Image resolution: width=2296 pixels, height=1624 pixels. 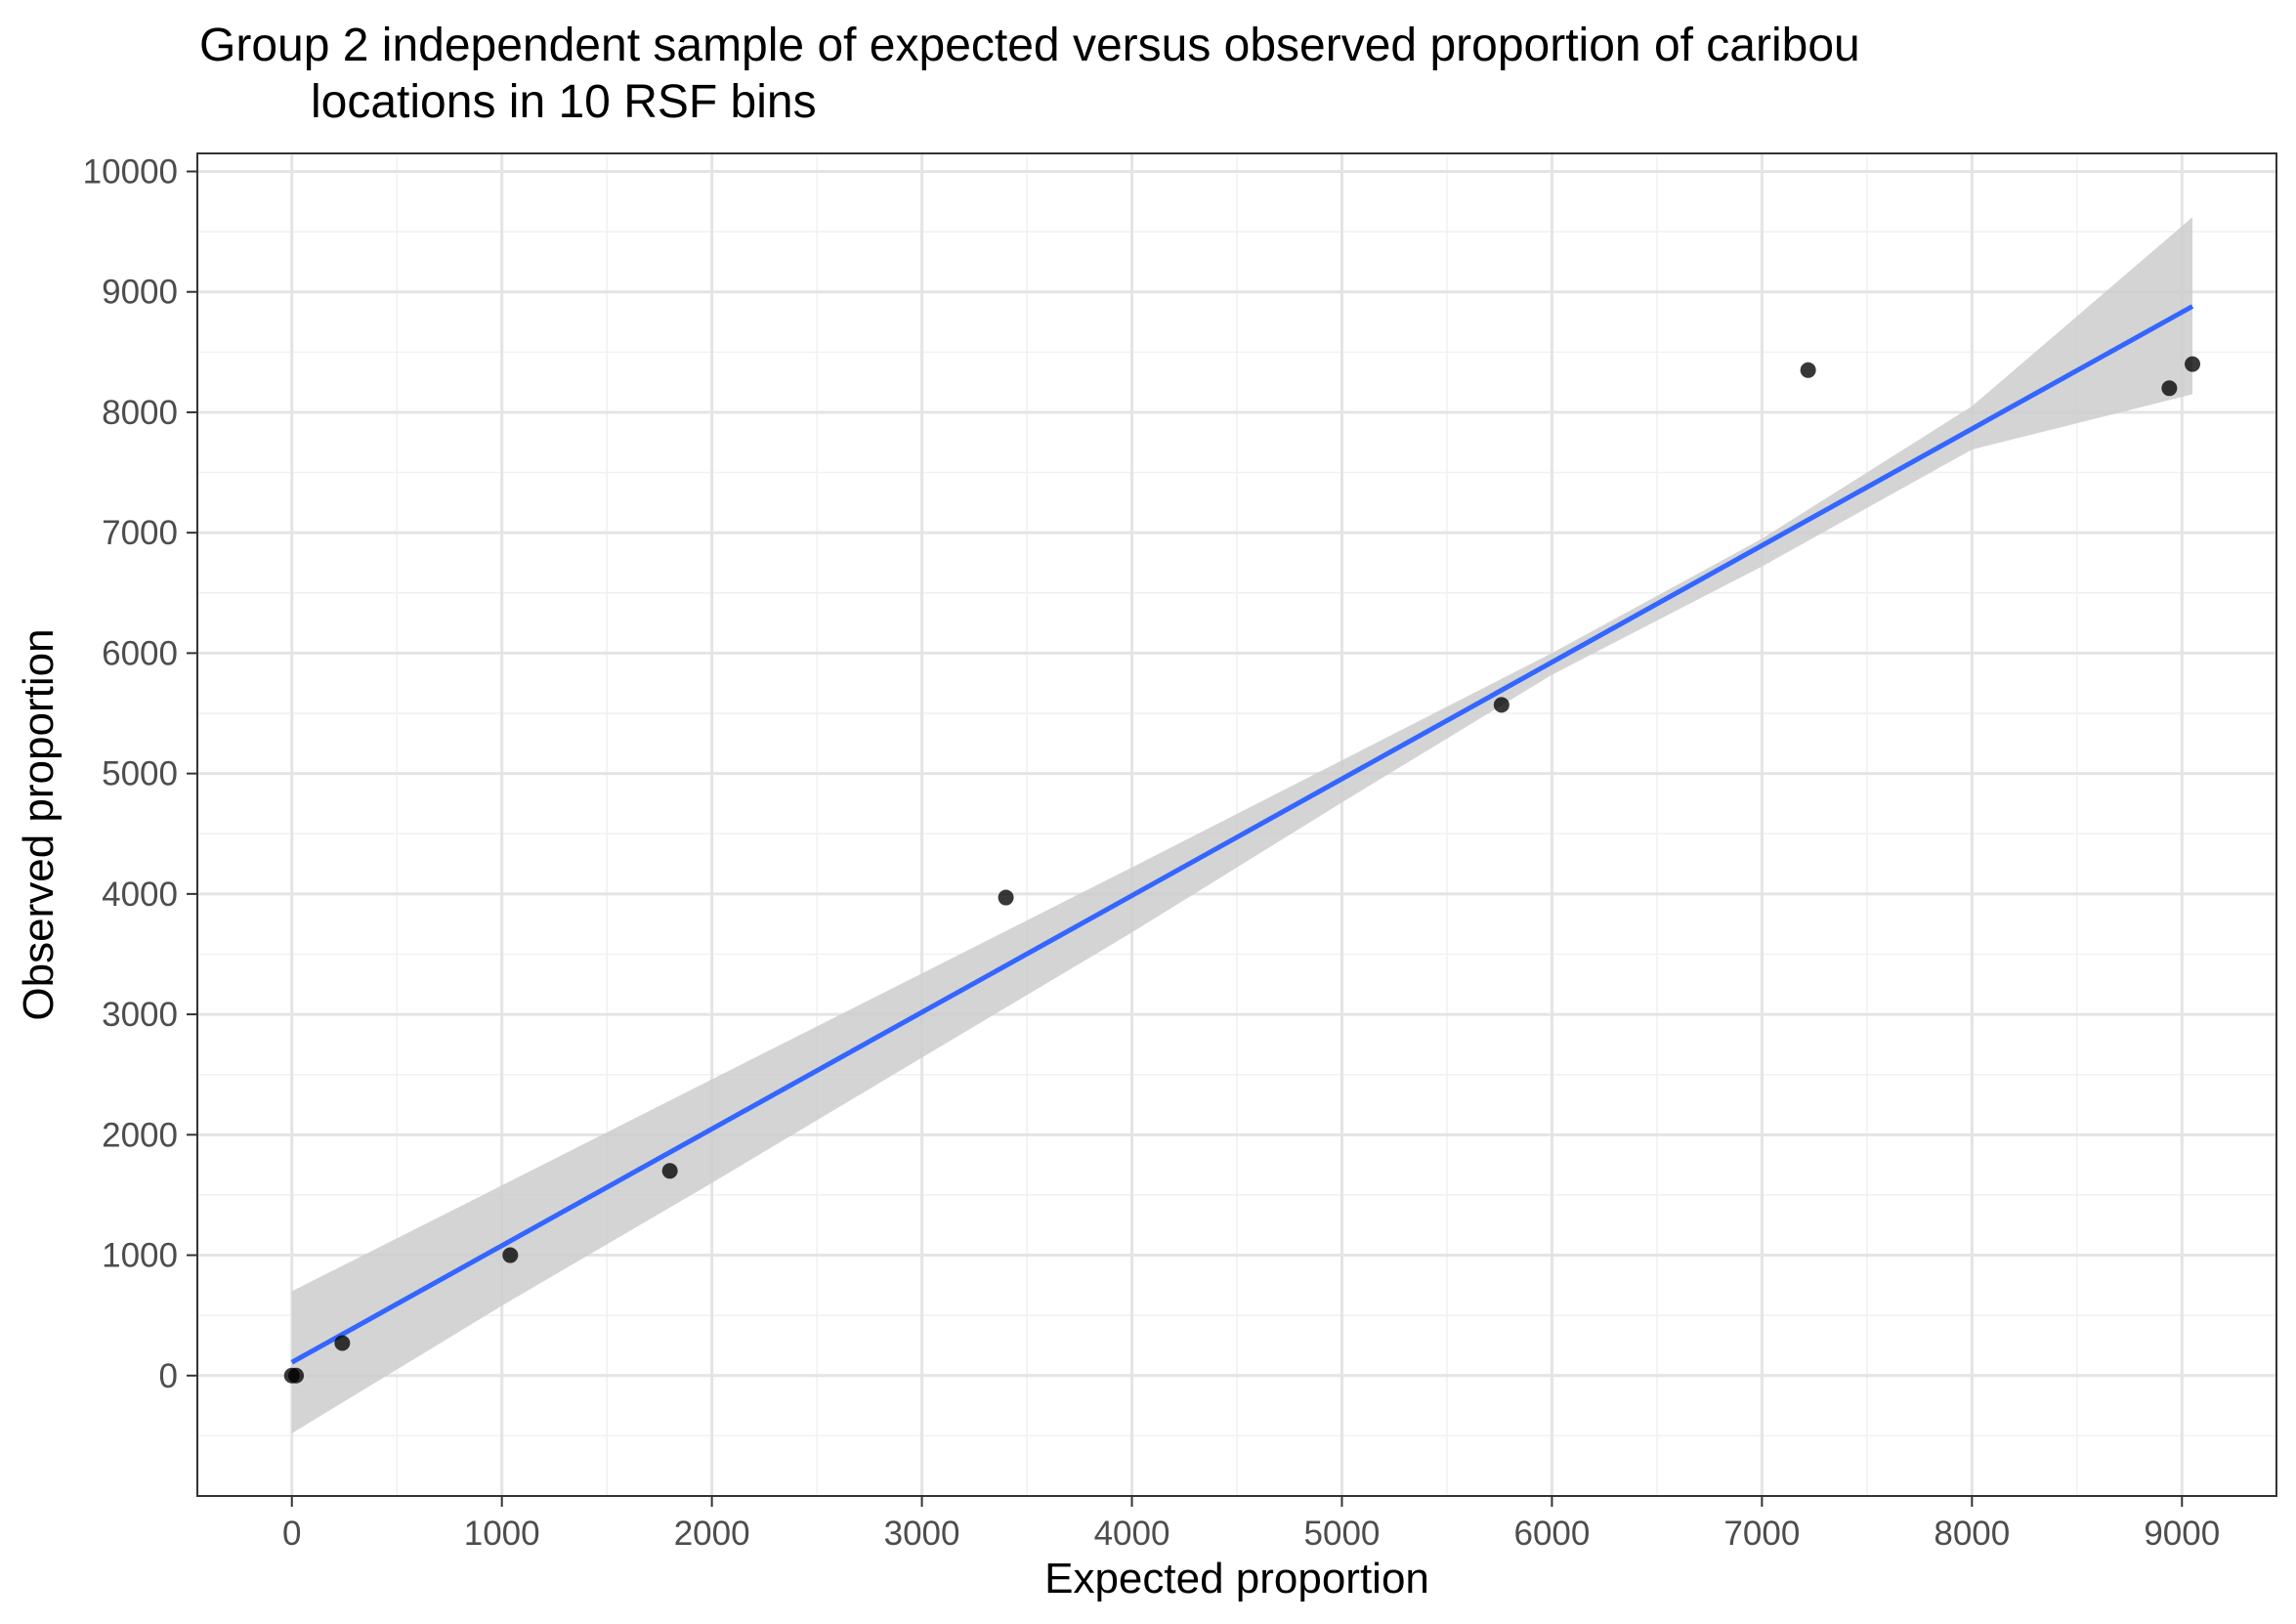 What do you see at coordinates (1762, 1534) in the screenshot?
I see `x-tick-label: 7000` at bounding box center [1762, 1534].